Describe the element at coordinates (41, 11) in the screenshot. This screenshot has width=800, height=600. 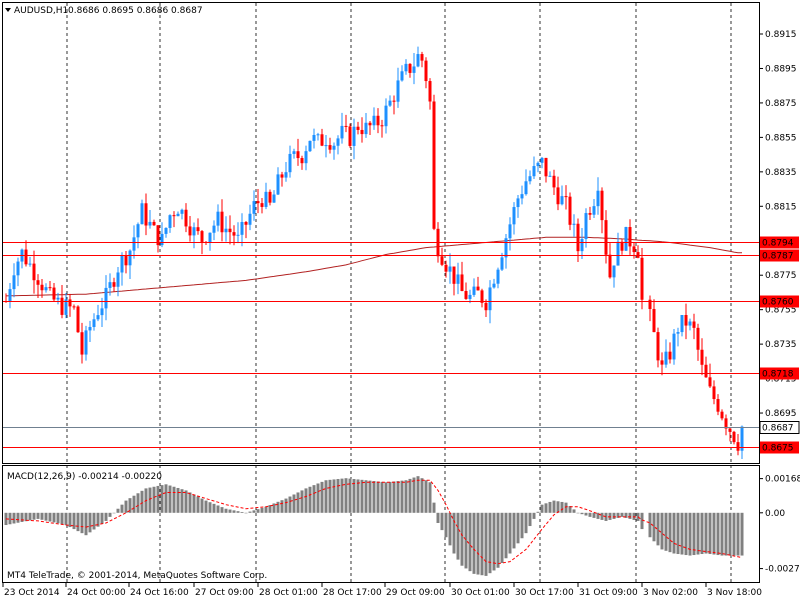
I see `symbol-label: AUDUSD,H1` at that location.